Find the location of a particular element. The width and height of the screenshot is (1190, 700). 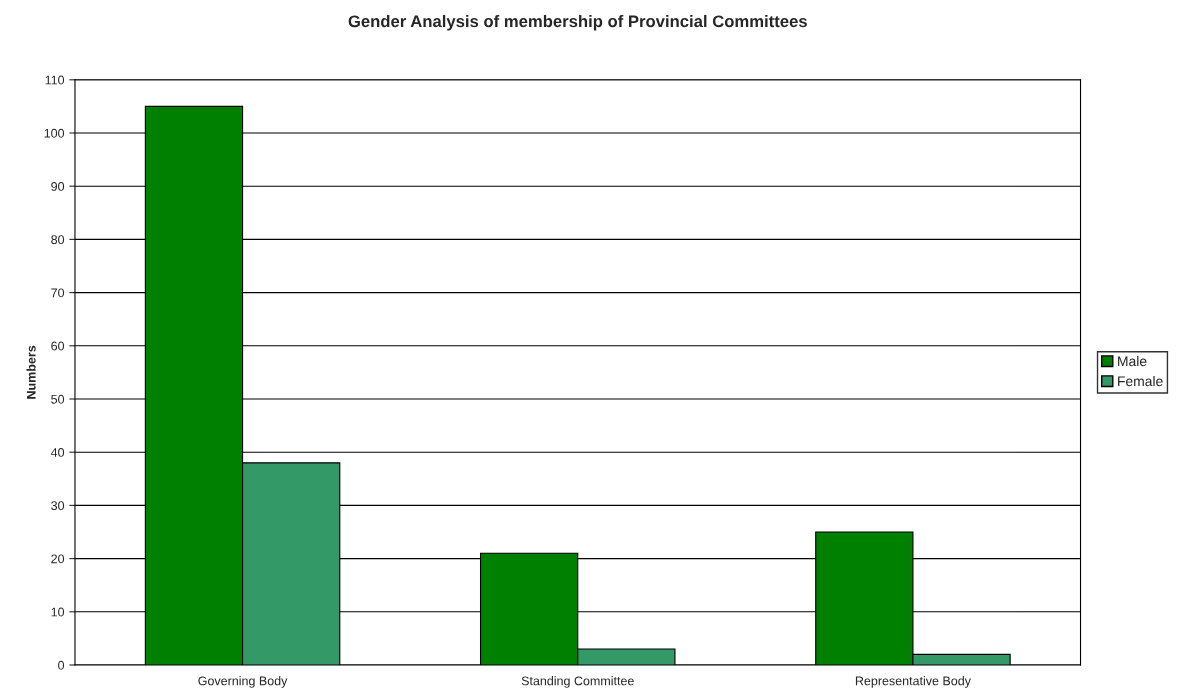

y-tick-label: 90 is located at coordinates (58, 186).